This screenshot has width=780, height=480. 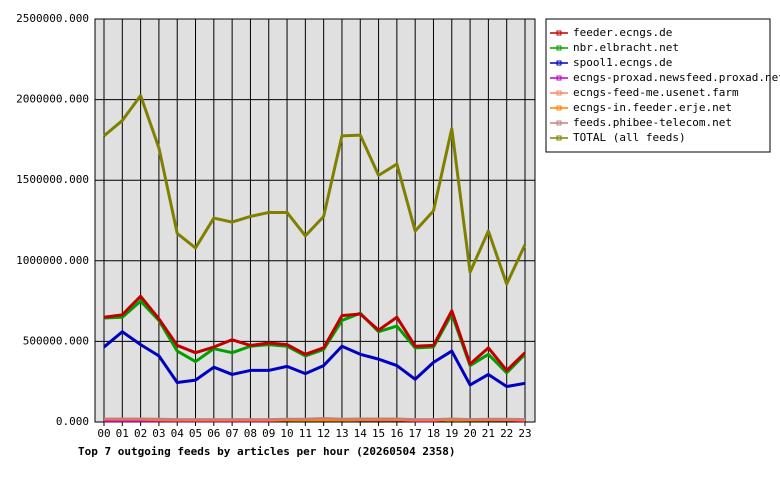 I want to click on legend-label: feeds.phibee-telecom.net, so click(x=652, y=122).